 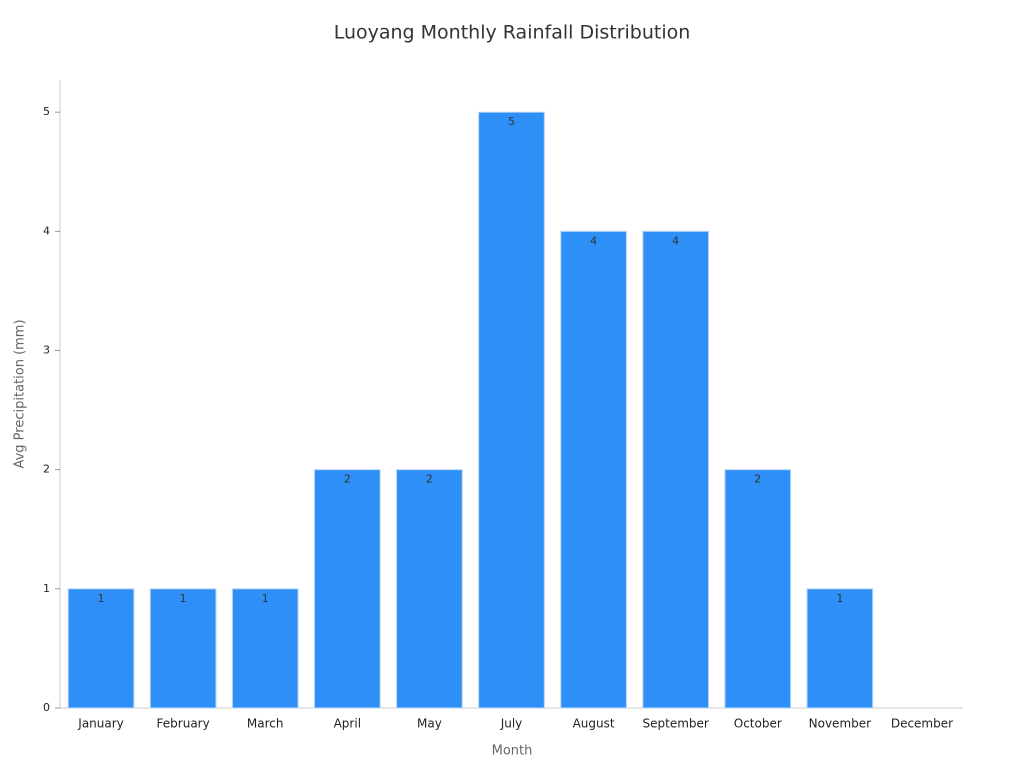 I want to click on x-tick-label: May, so click(x=429, y=724).